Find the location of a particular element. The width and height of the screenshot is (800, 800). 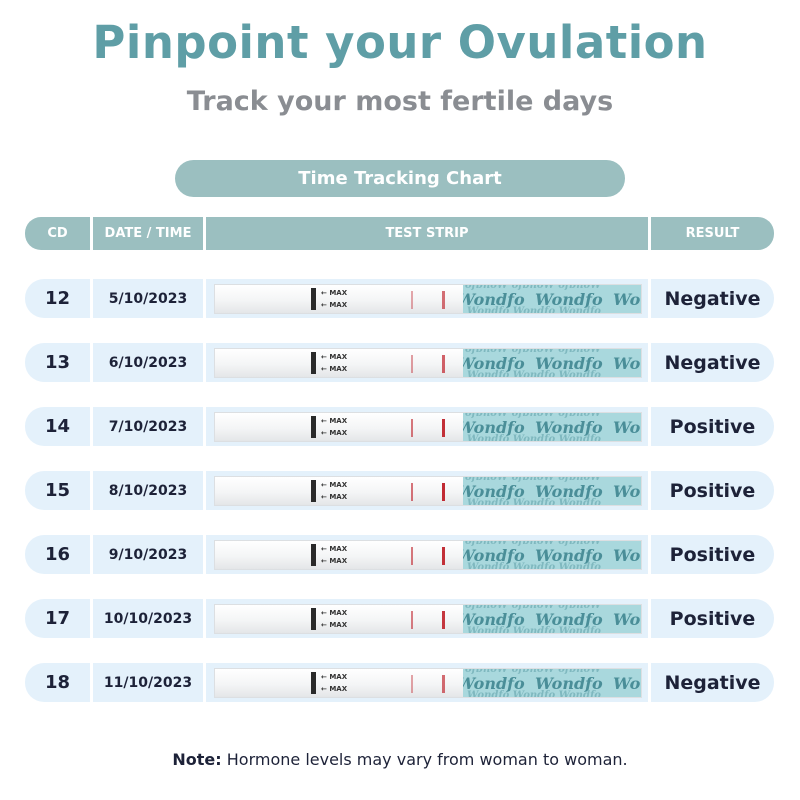

chart-label-pill: Time Tracking Chart is located at coordinates (400, 178).